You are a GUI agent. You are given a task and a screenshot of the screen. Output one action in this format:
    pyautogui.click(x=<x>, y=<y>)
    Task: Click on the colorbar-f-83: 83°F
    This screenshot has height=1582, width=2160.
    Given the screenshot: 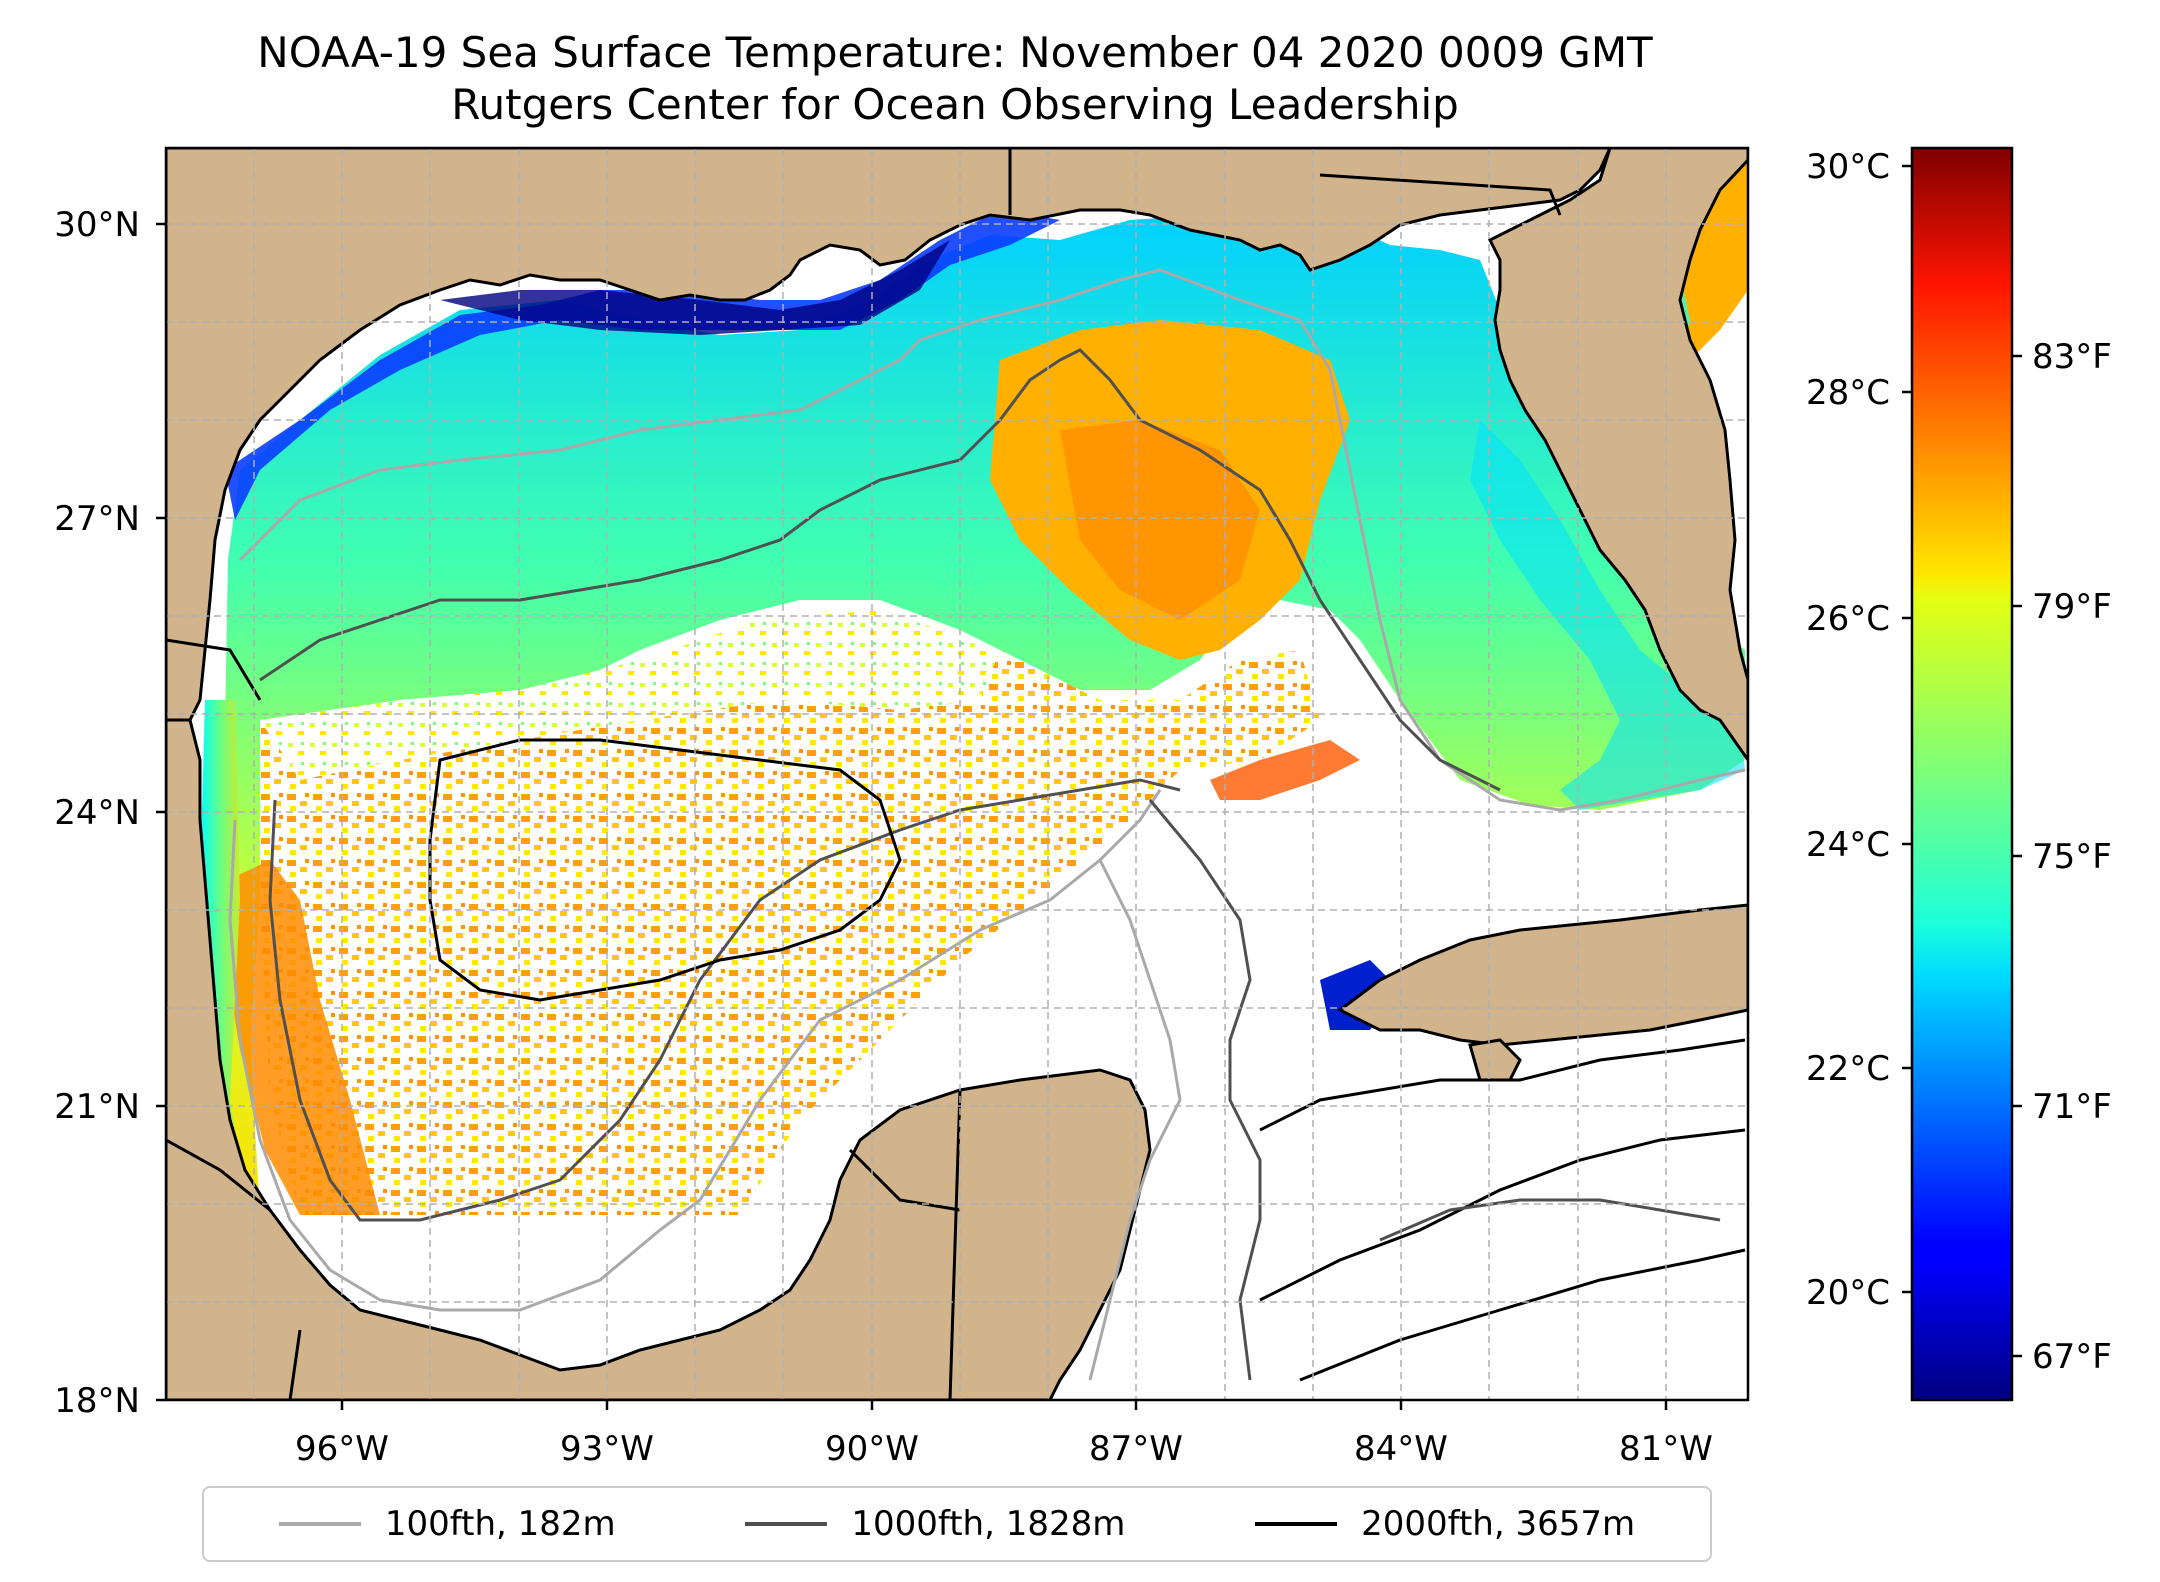 What is the action you would take?
    pyautogui.click(x=2072, y=357)
    